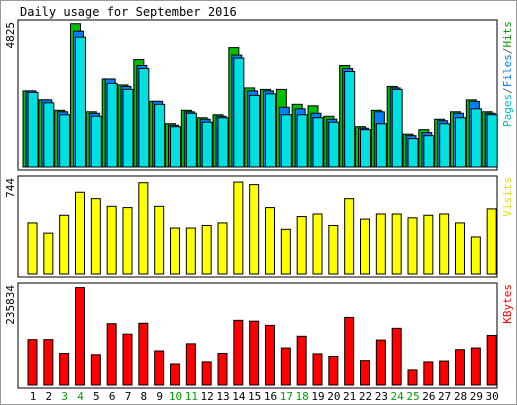  What do you see at coordinates (412, 396) in the screenshot?
I see `x-tick-label-day-25: 25` at bounding box center [412, 396].